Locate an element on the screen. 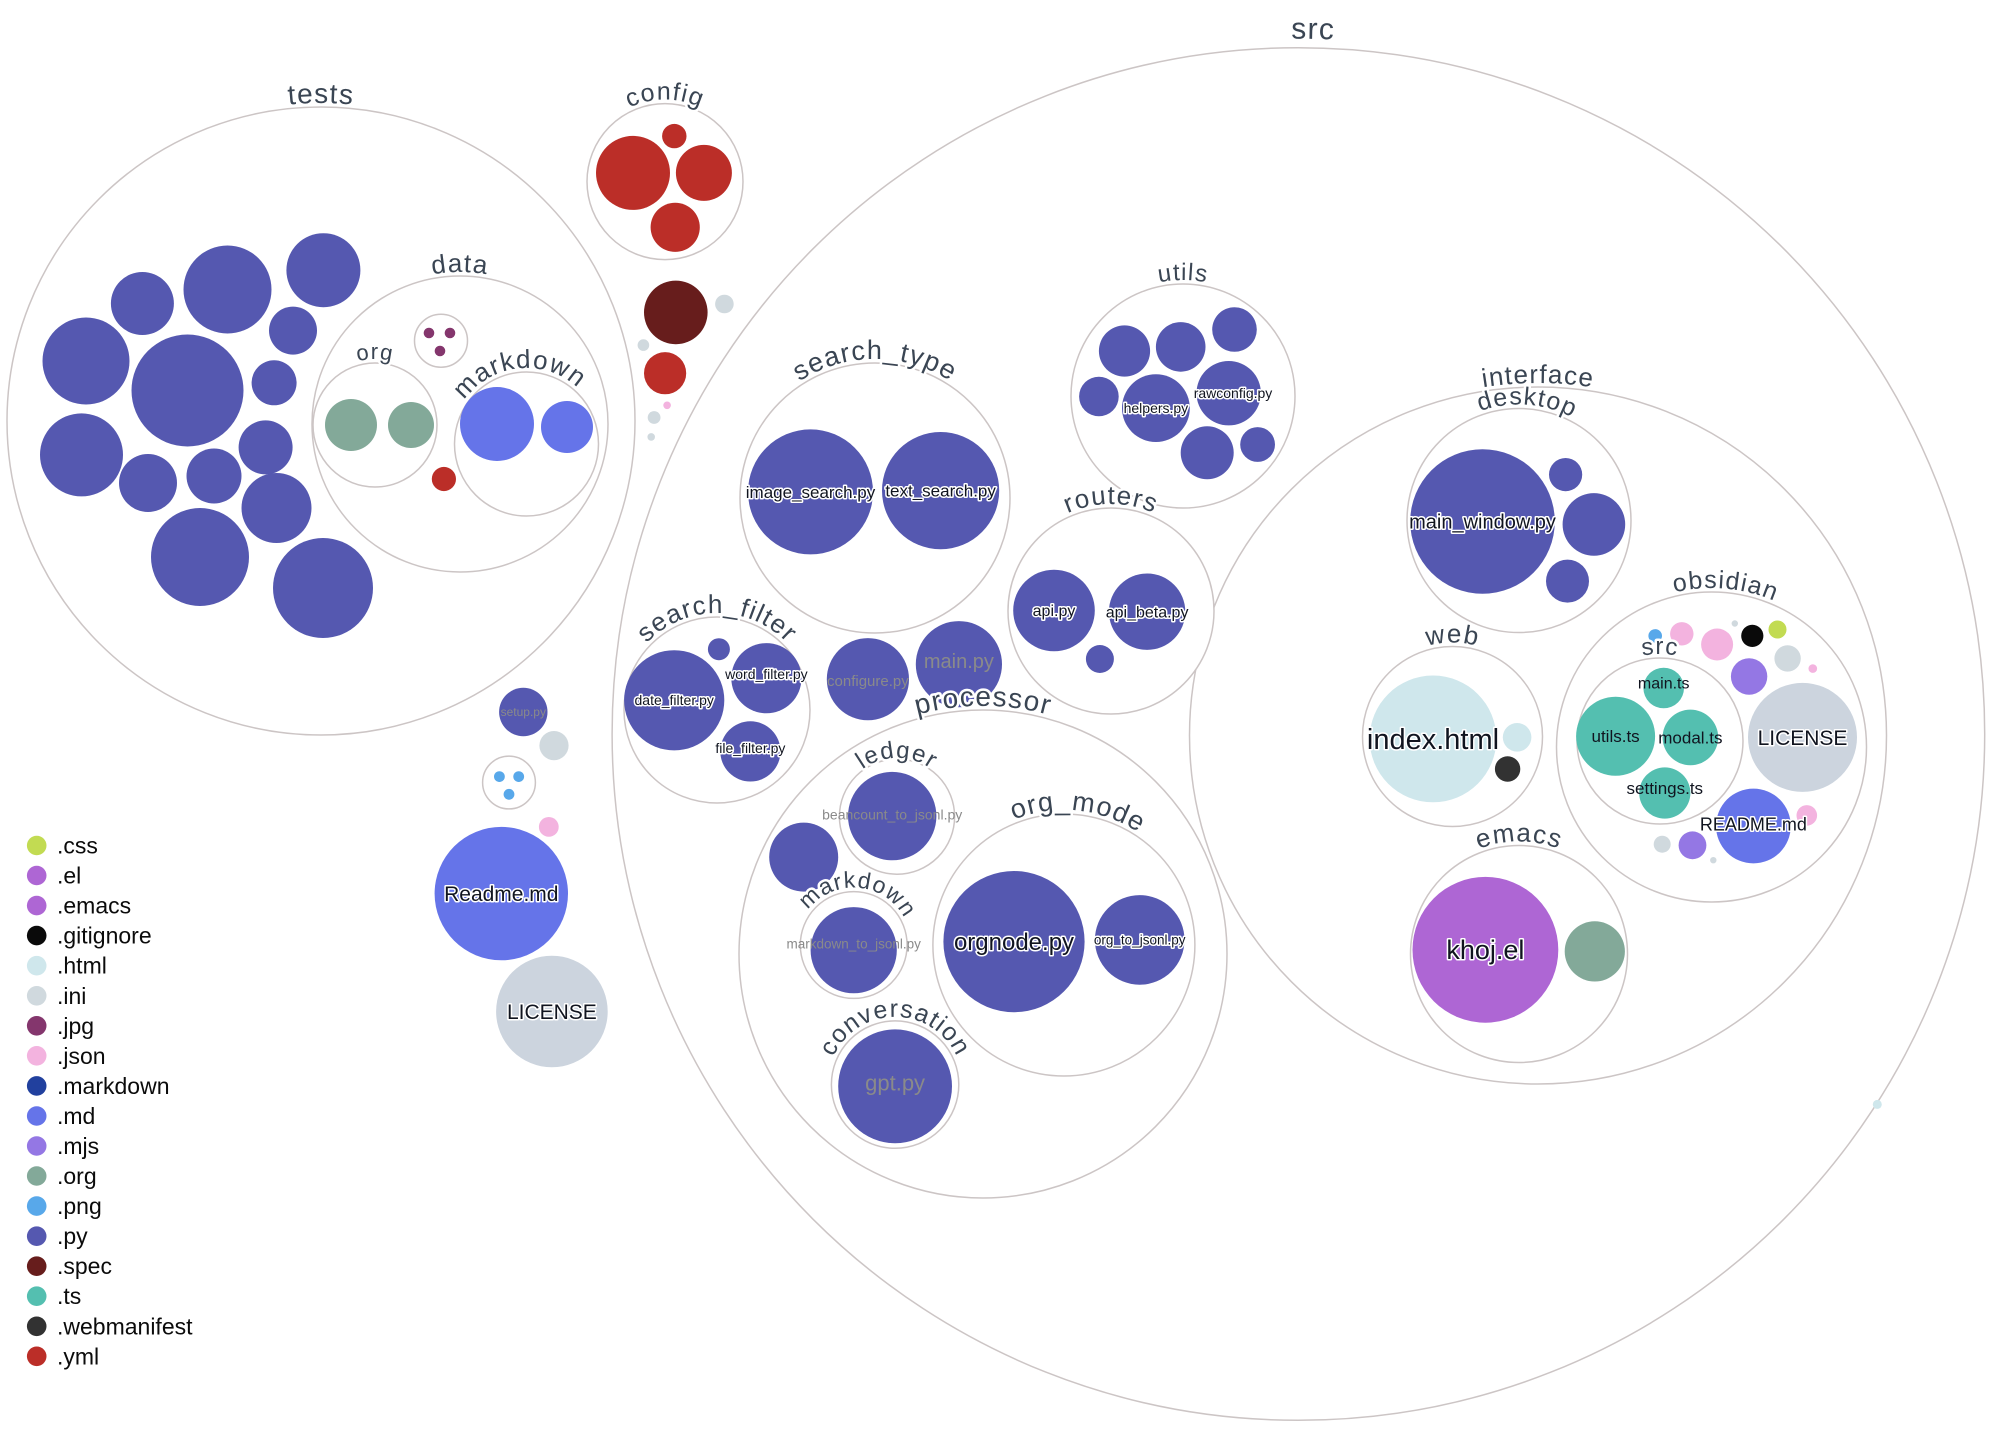 The height and width of the screenshot is (1451, 1995). svg-text: .el is located at coordinates (69, 876).